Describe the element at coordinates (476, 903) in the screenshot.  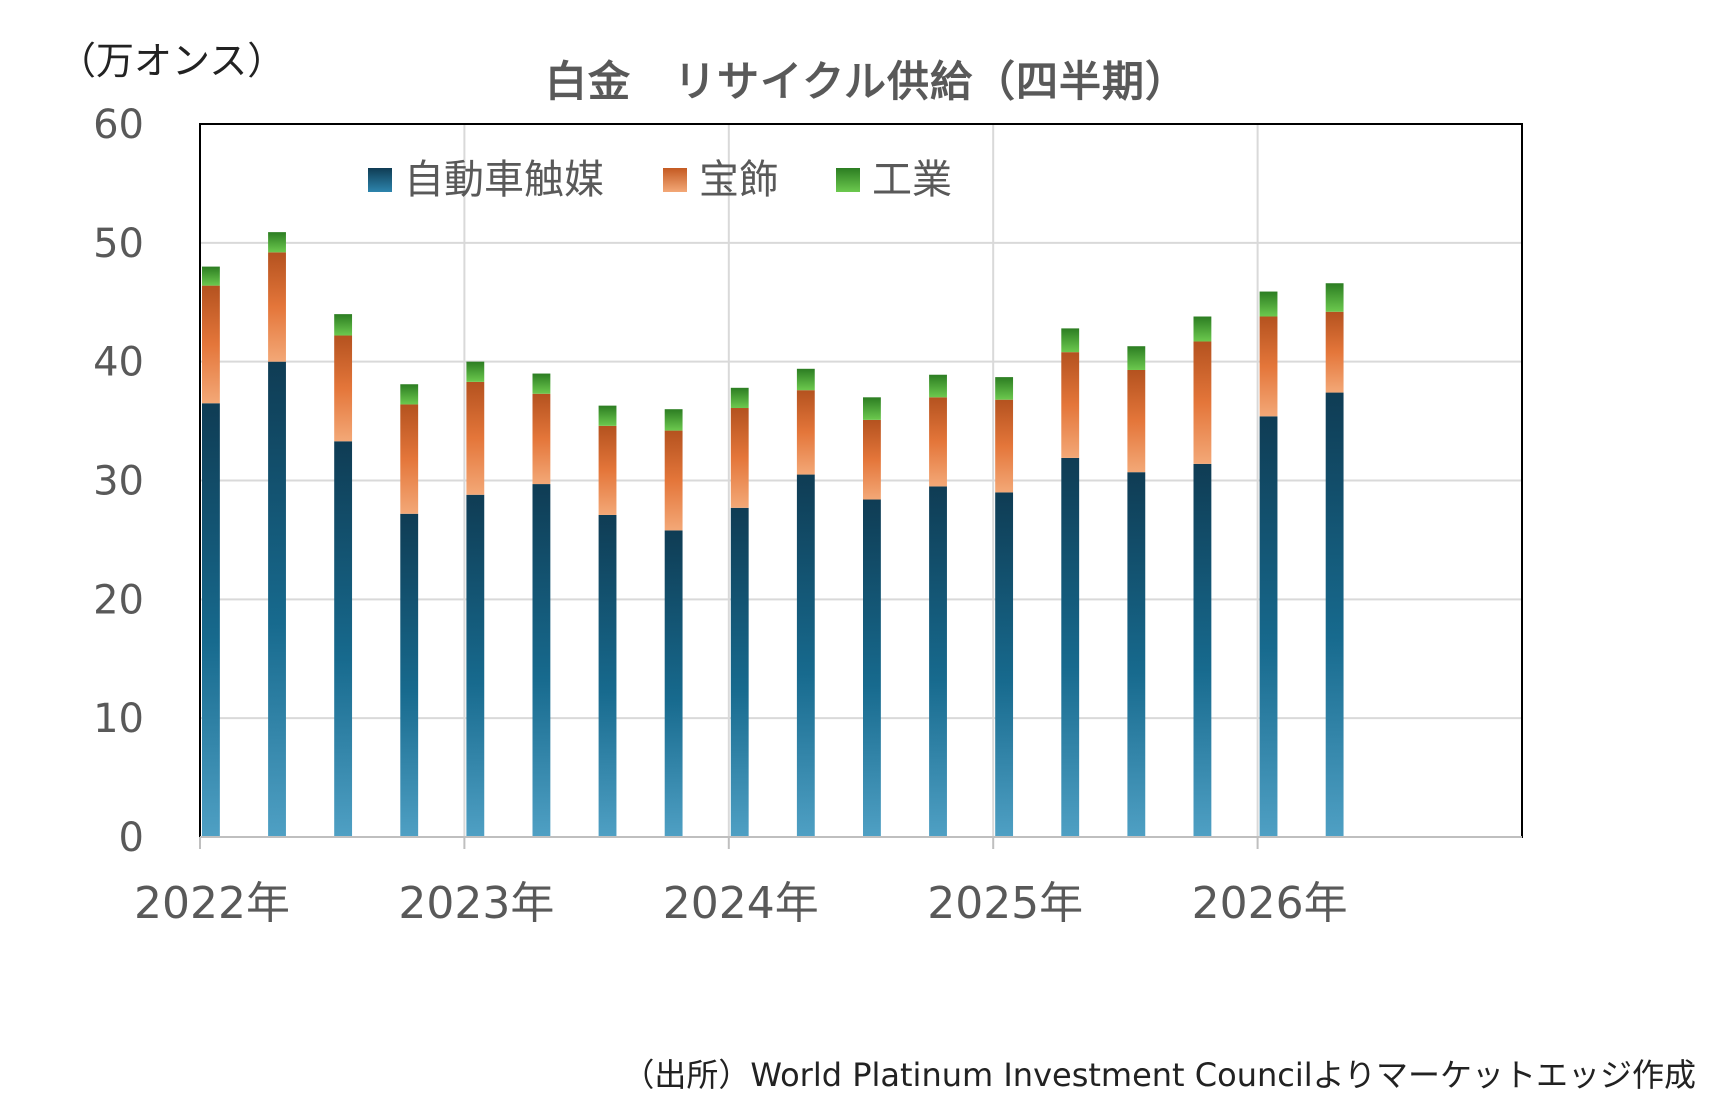
I see `x-tick-label: 2023年` at that location.